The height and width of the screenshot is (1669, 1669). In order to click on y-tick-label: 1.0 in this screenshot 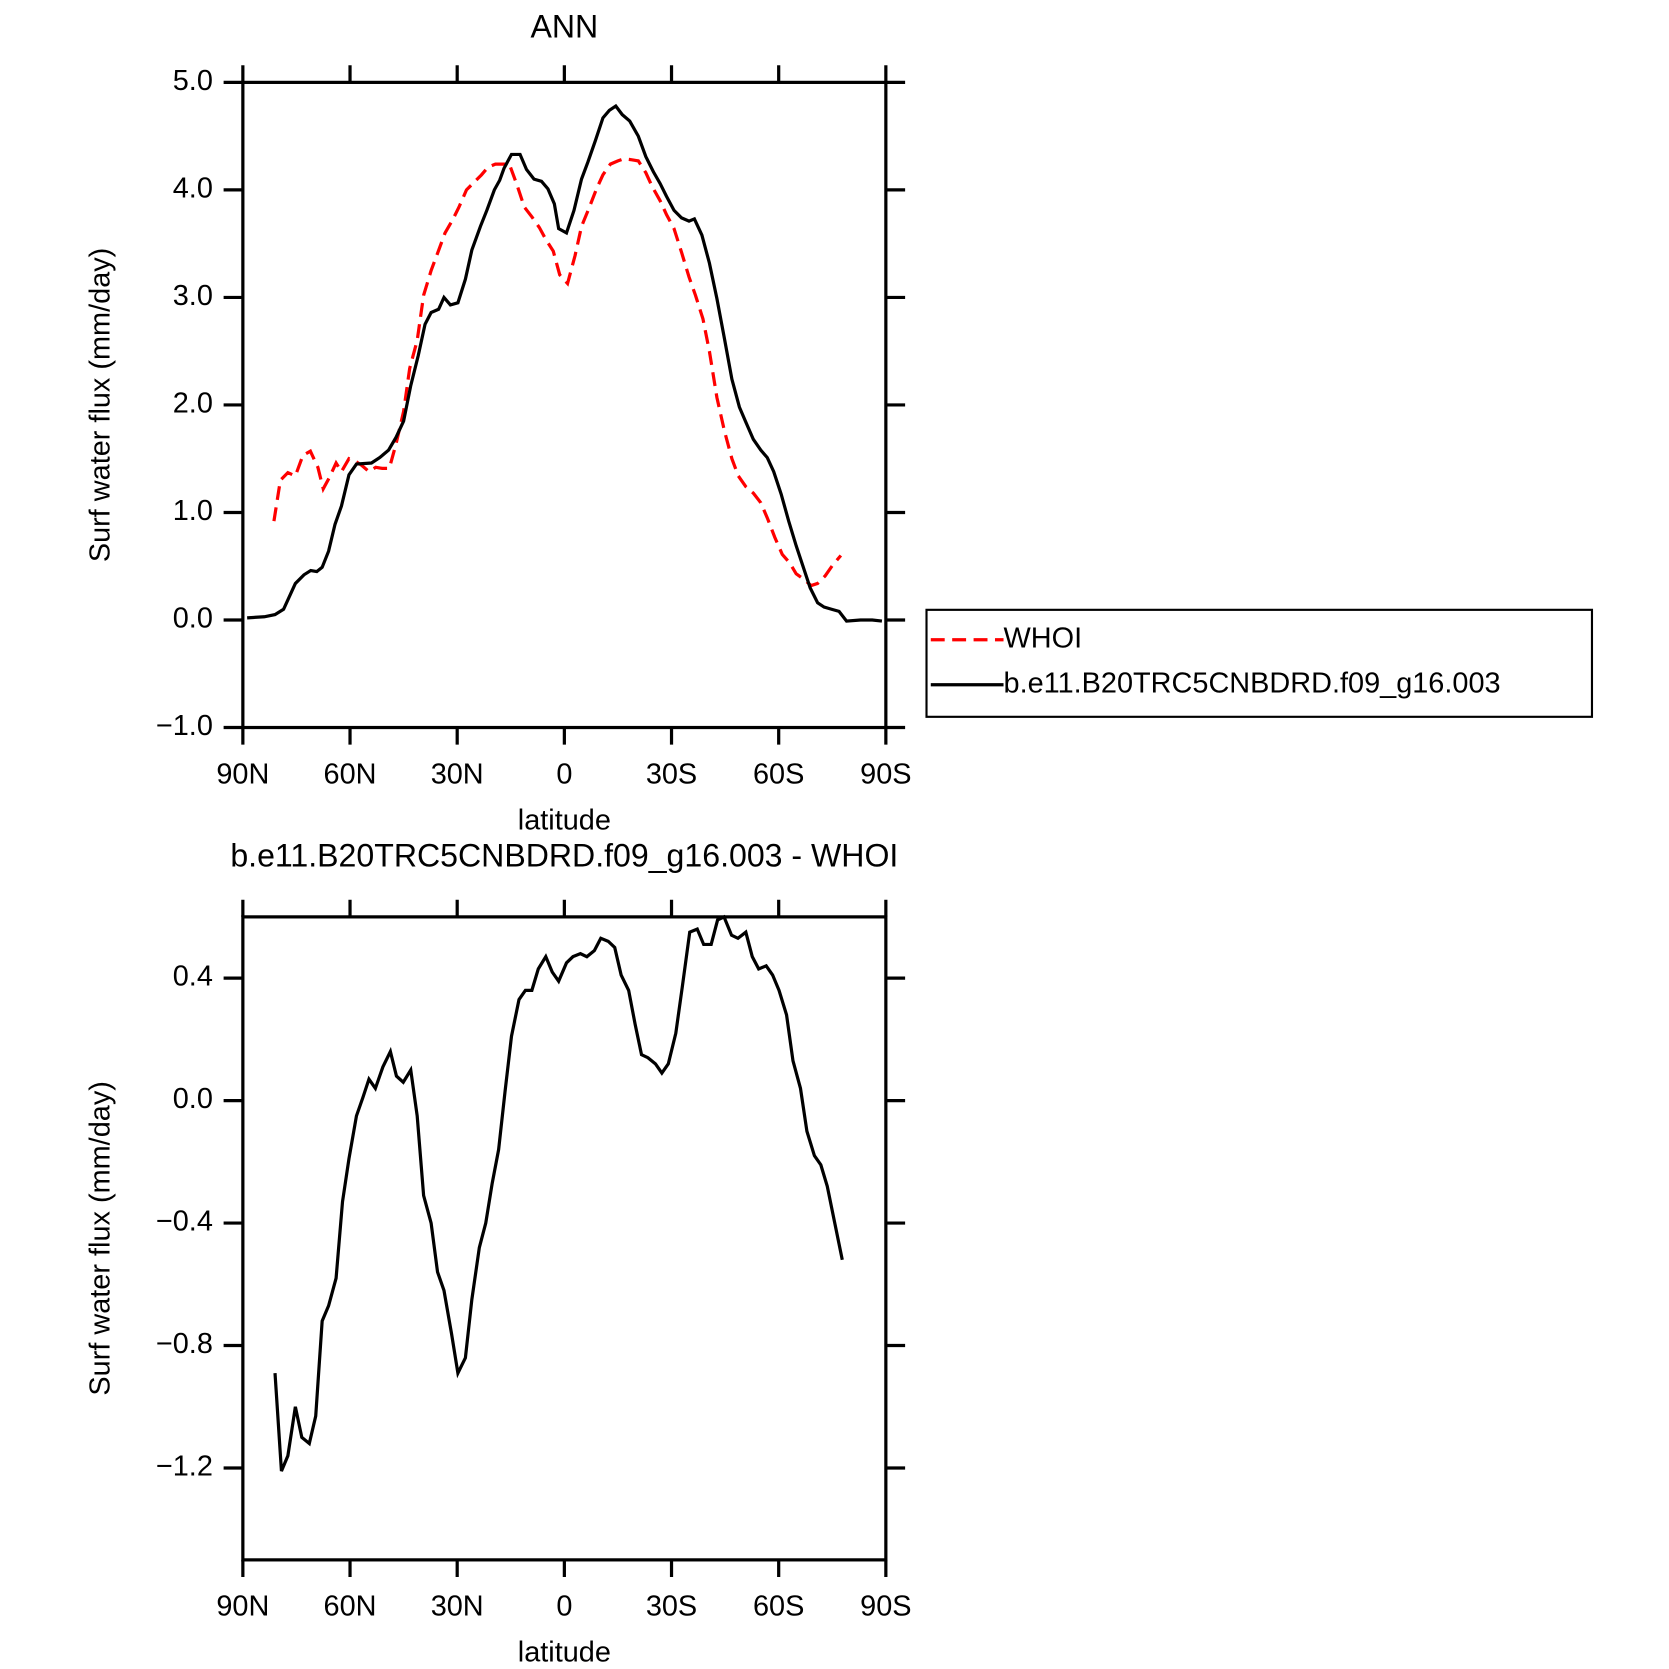, I will do `click(193, 511)`.